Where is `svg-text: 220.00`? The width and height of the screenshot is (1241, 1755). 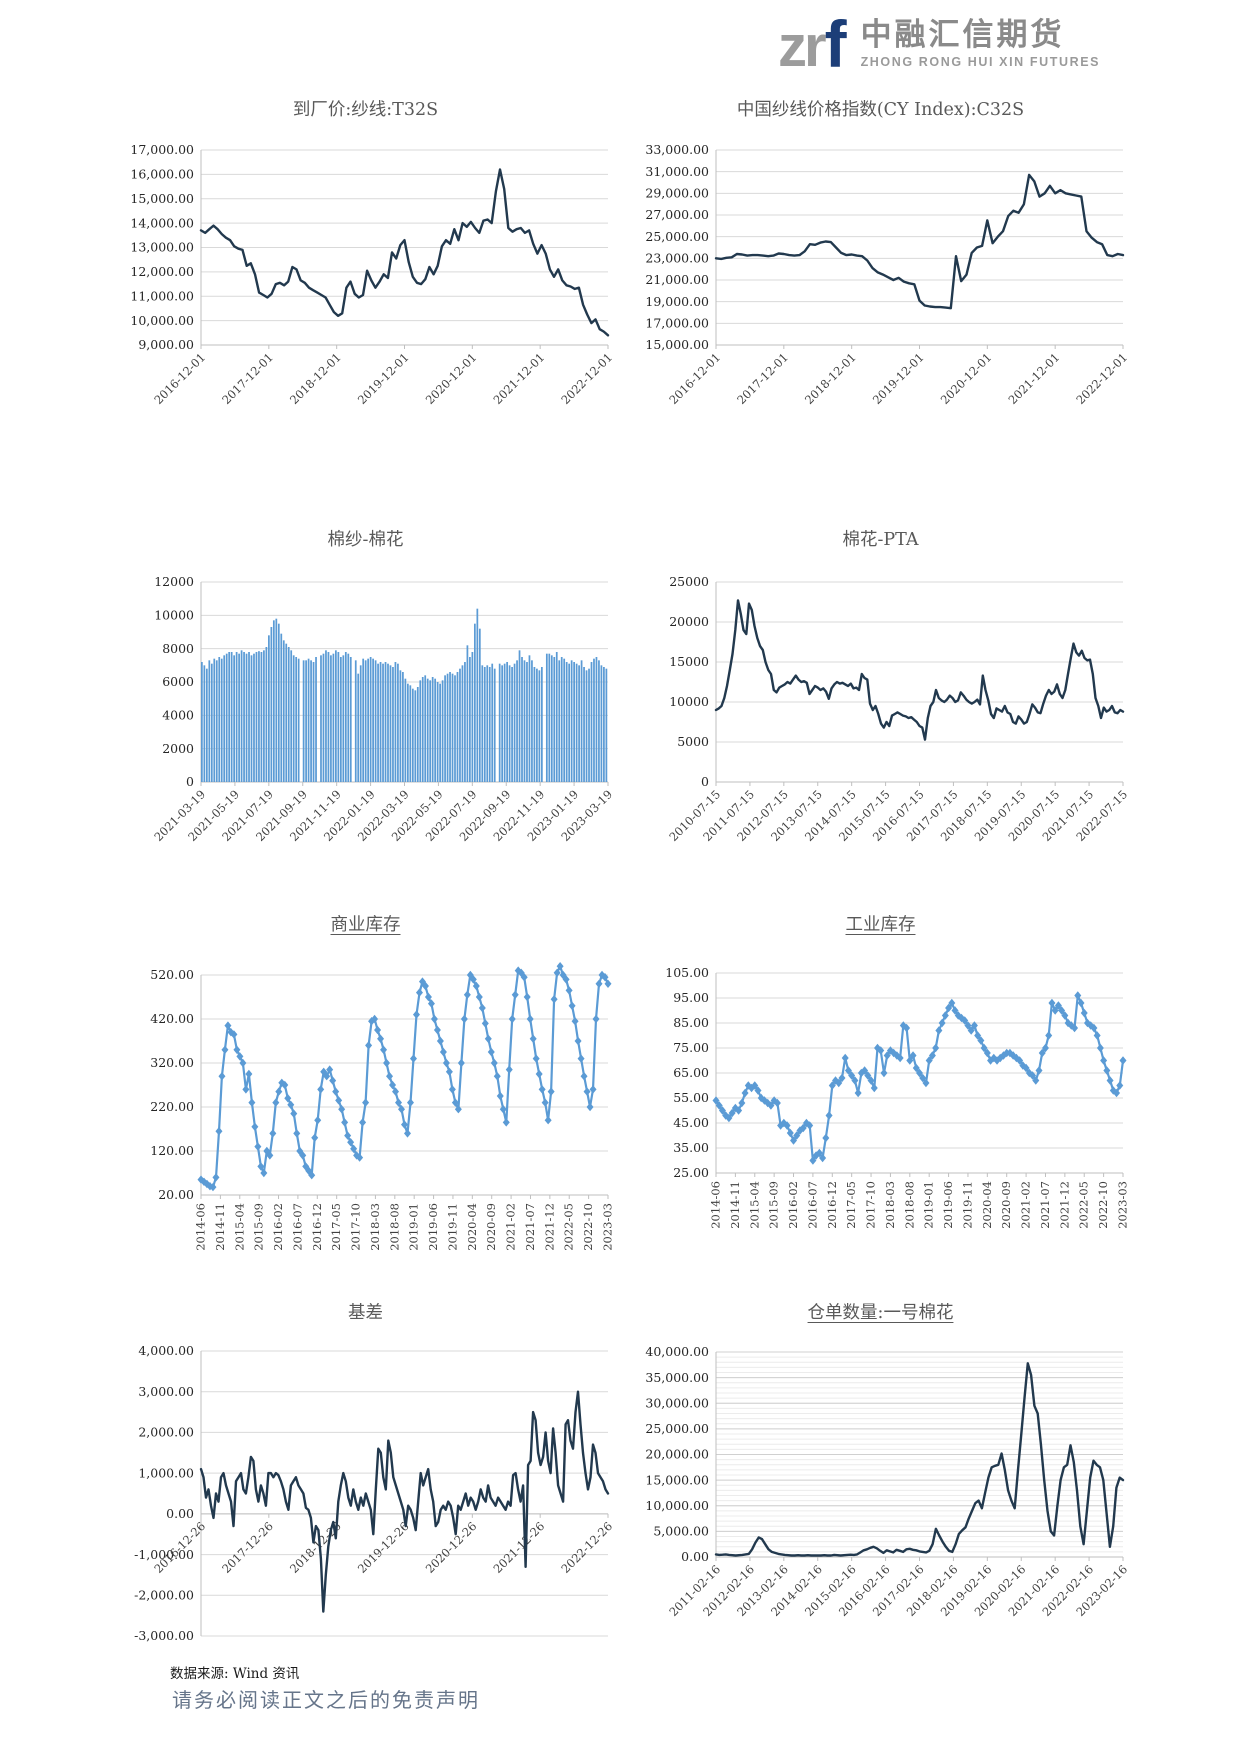
svg-text: 220.00 is located at coordinates (172, 1106).